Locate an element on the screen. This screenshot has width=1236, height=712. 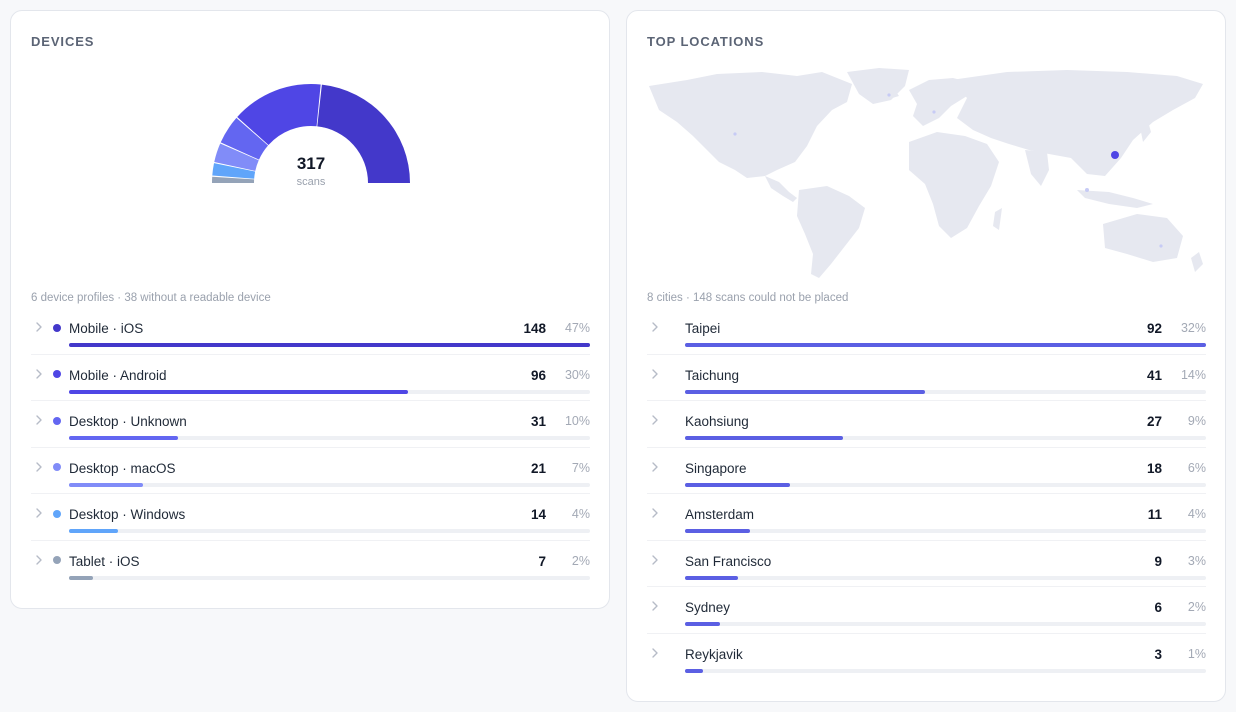
row-count: 21 is located at coordinates (538, 468).